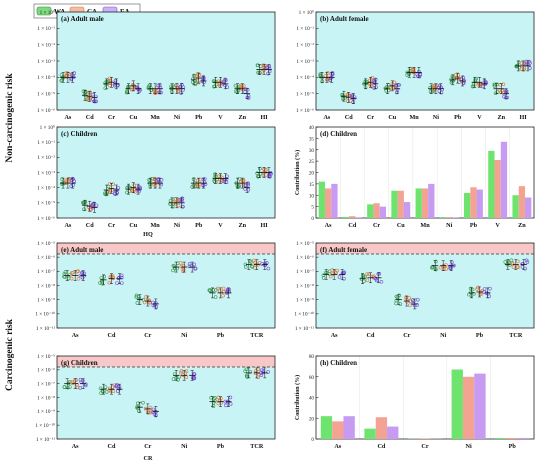 The height and width of the screenshot is (474, 550). I want to click on bar-wa-cd, so click(346, 217).